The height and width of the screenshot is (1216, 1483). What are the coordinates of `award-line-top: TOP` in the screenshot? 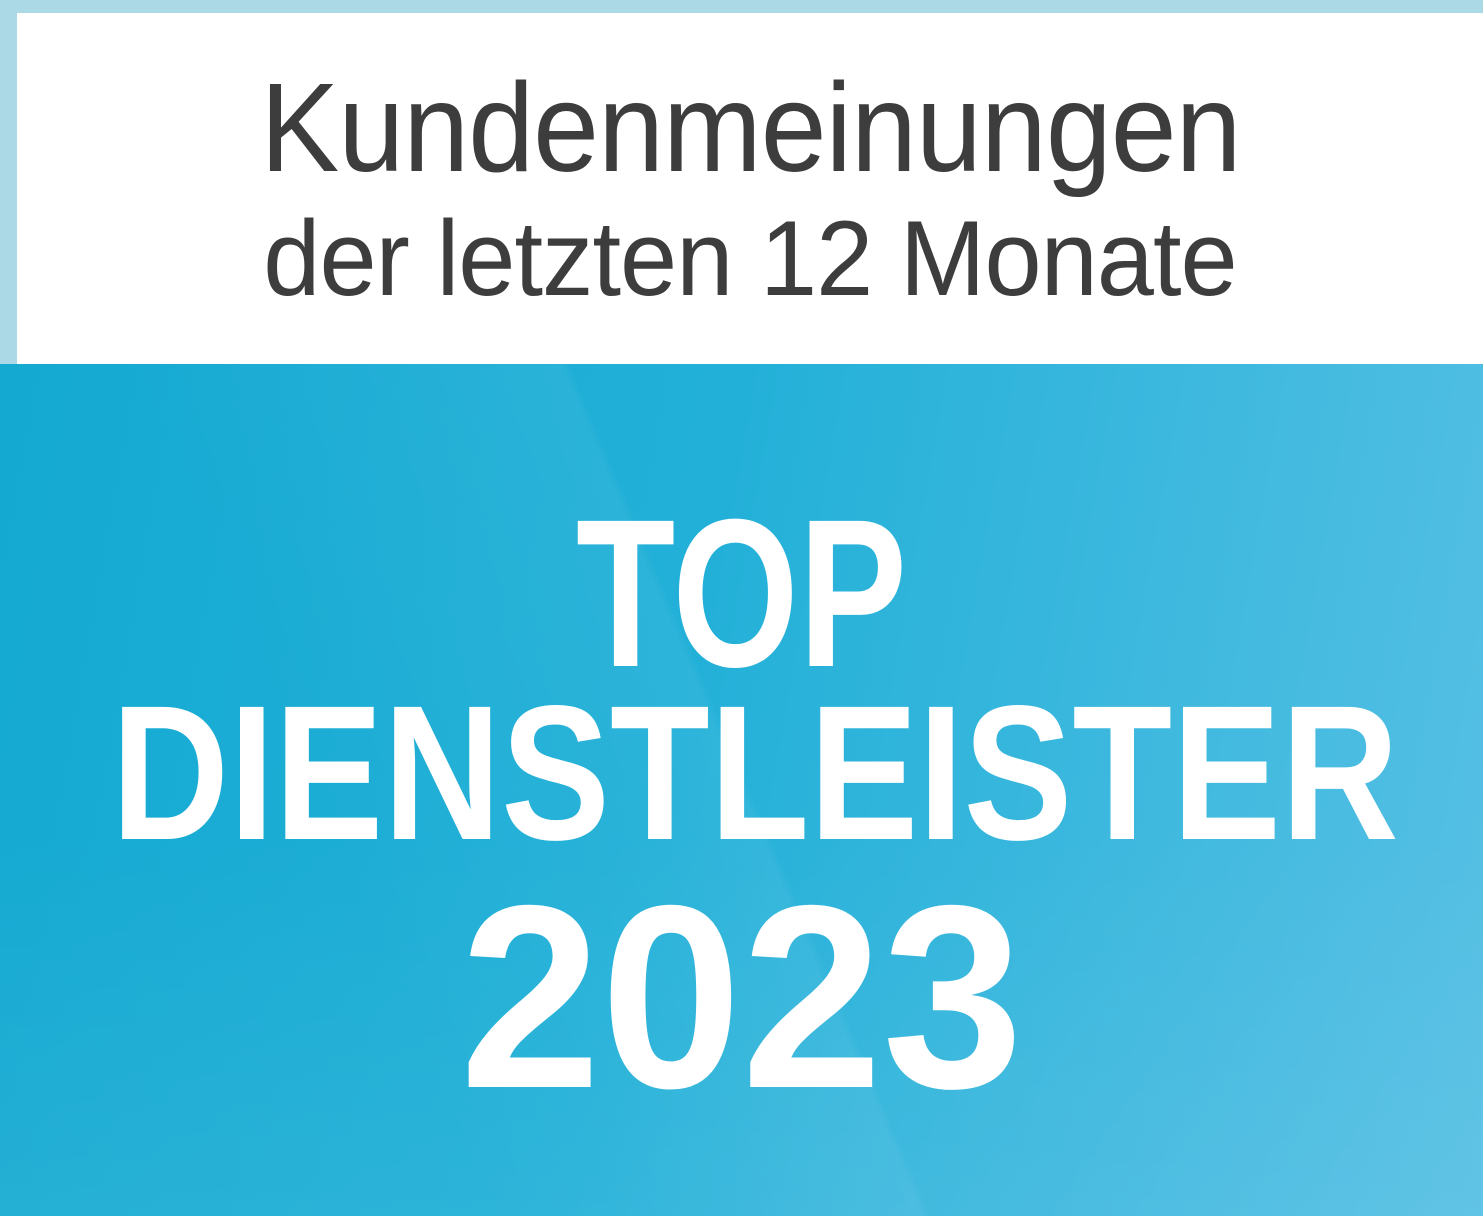 It's located at (741, 593).